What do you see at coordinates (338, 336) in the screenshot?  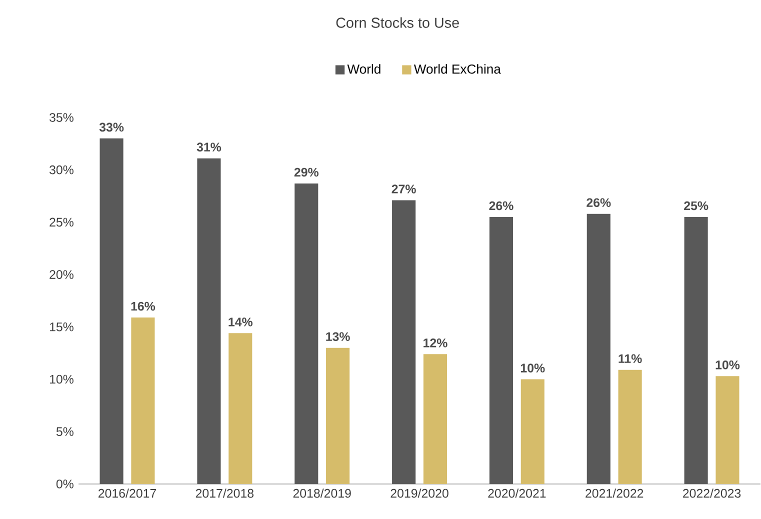 I see `data-label: 13%` at bounding box center [338, 336].